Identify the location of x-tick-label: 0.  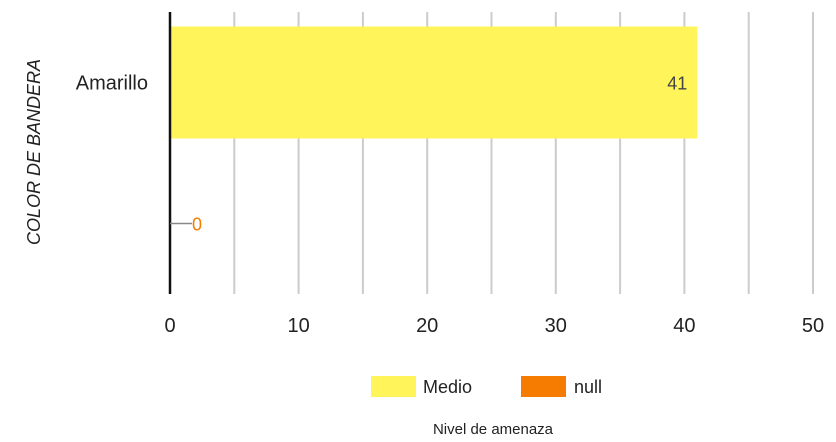
(169, 326).